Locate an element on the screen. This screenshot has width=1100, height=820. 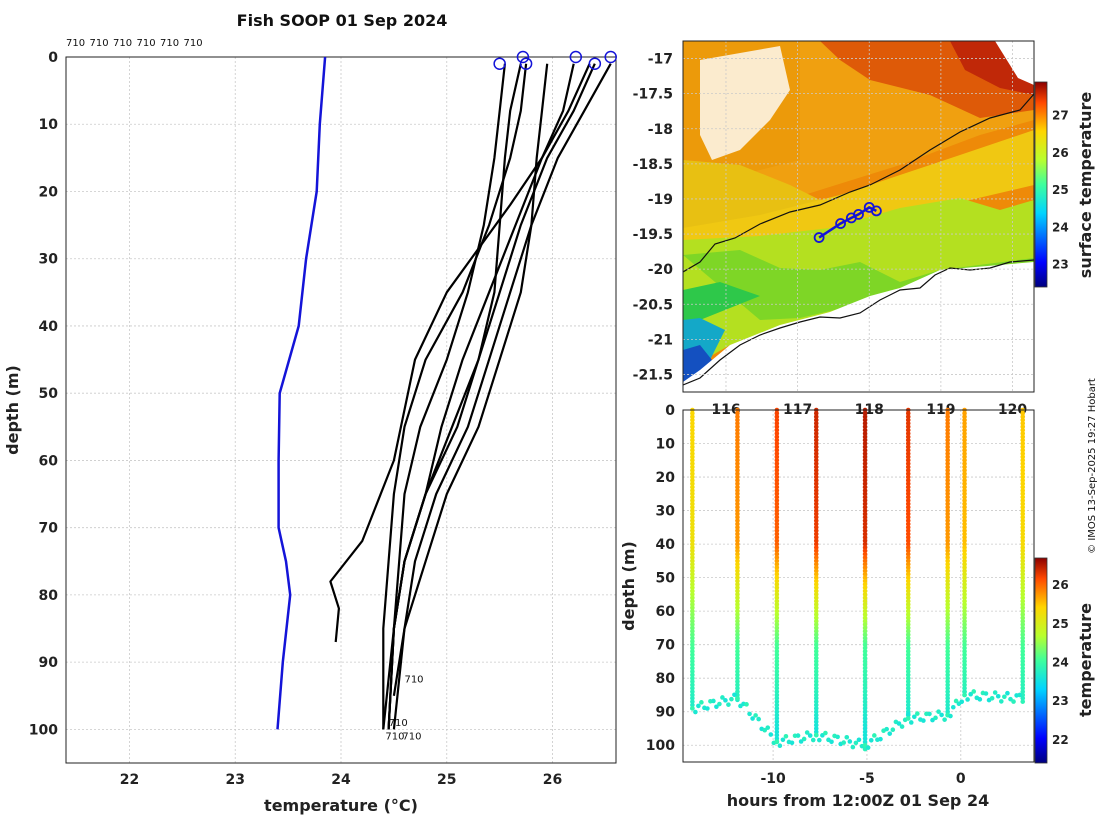
map-colorbar-tick: 25 is located at coordinates (1060, 190).